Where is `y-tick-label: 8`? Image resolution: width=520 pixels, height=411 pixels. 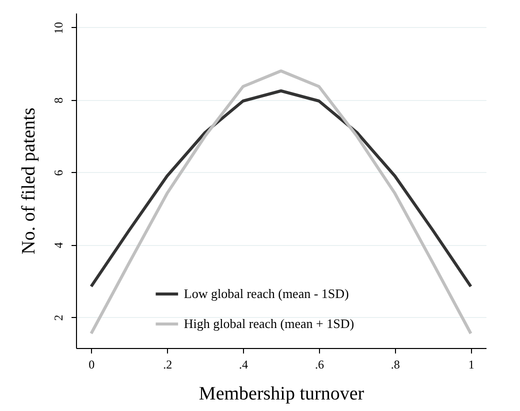
y-tick-label: 8 is located at coordinates (59, 100).